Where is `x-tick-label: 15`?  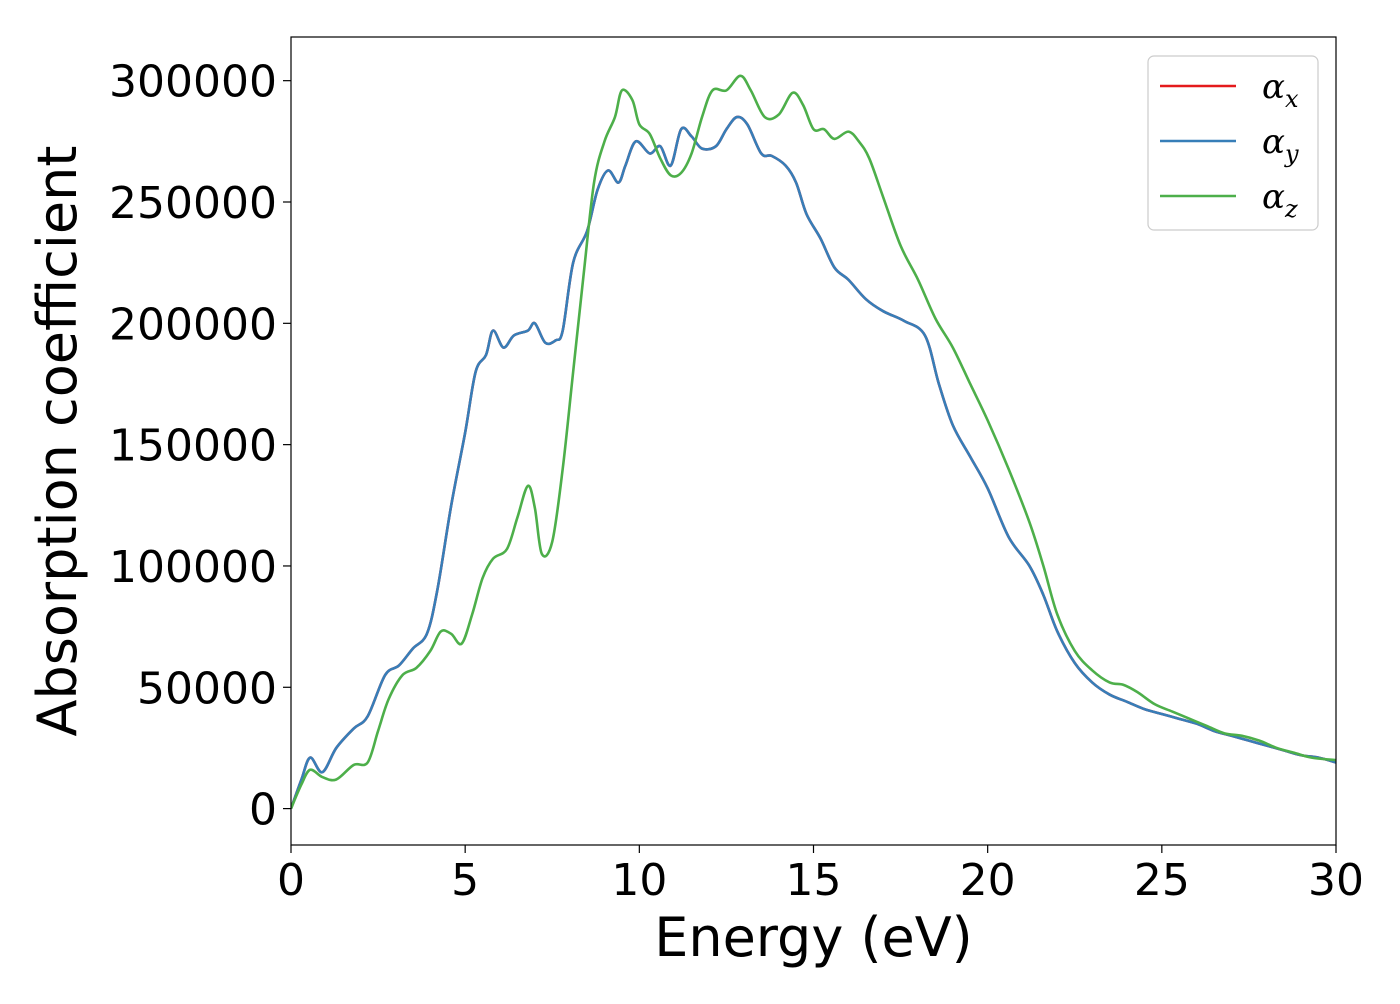
x-tick-label: 15 is located at coordinates (814, 880).